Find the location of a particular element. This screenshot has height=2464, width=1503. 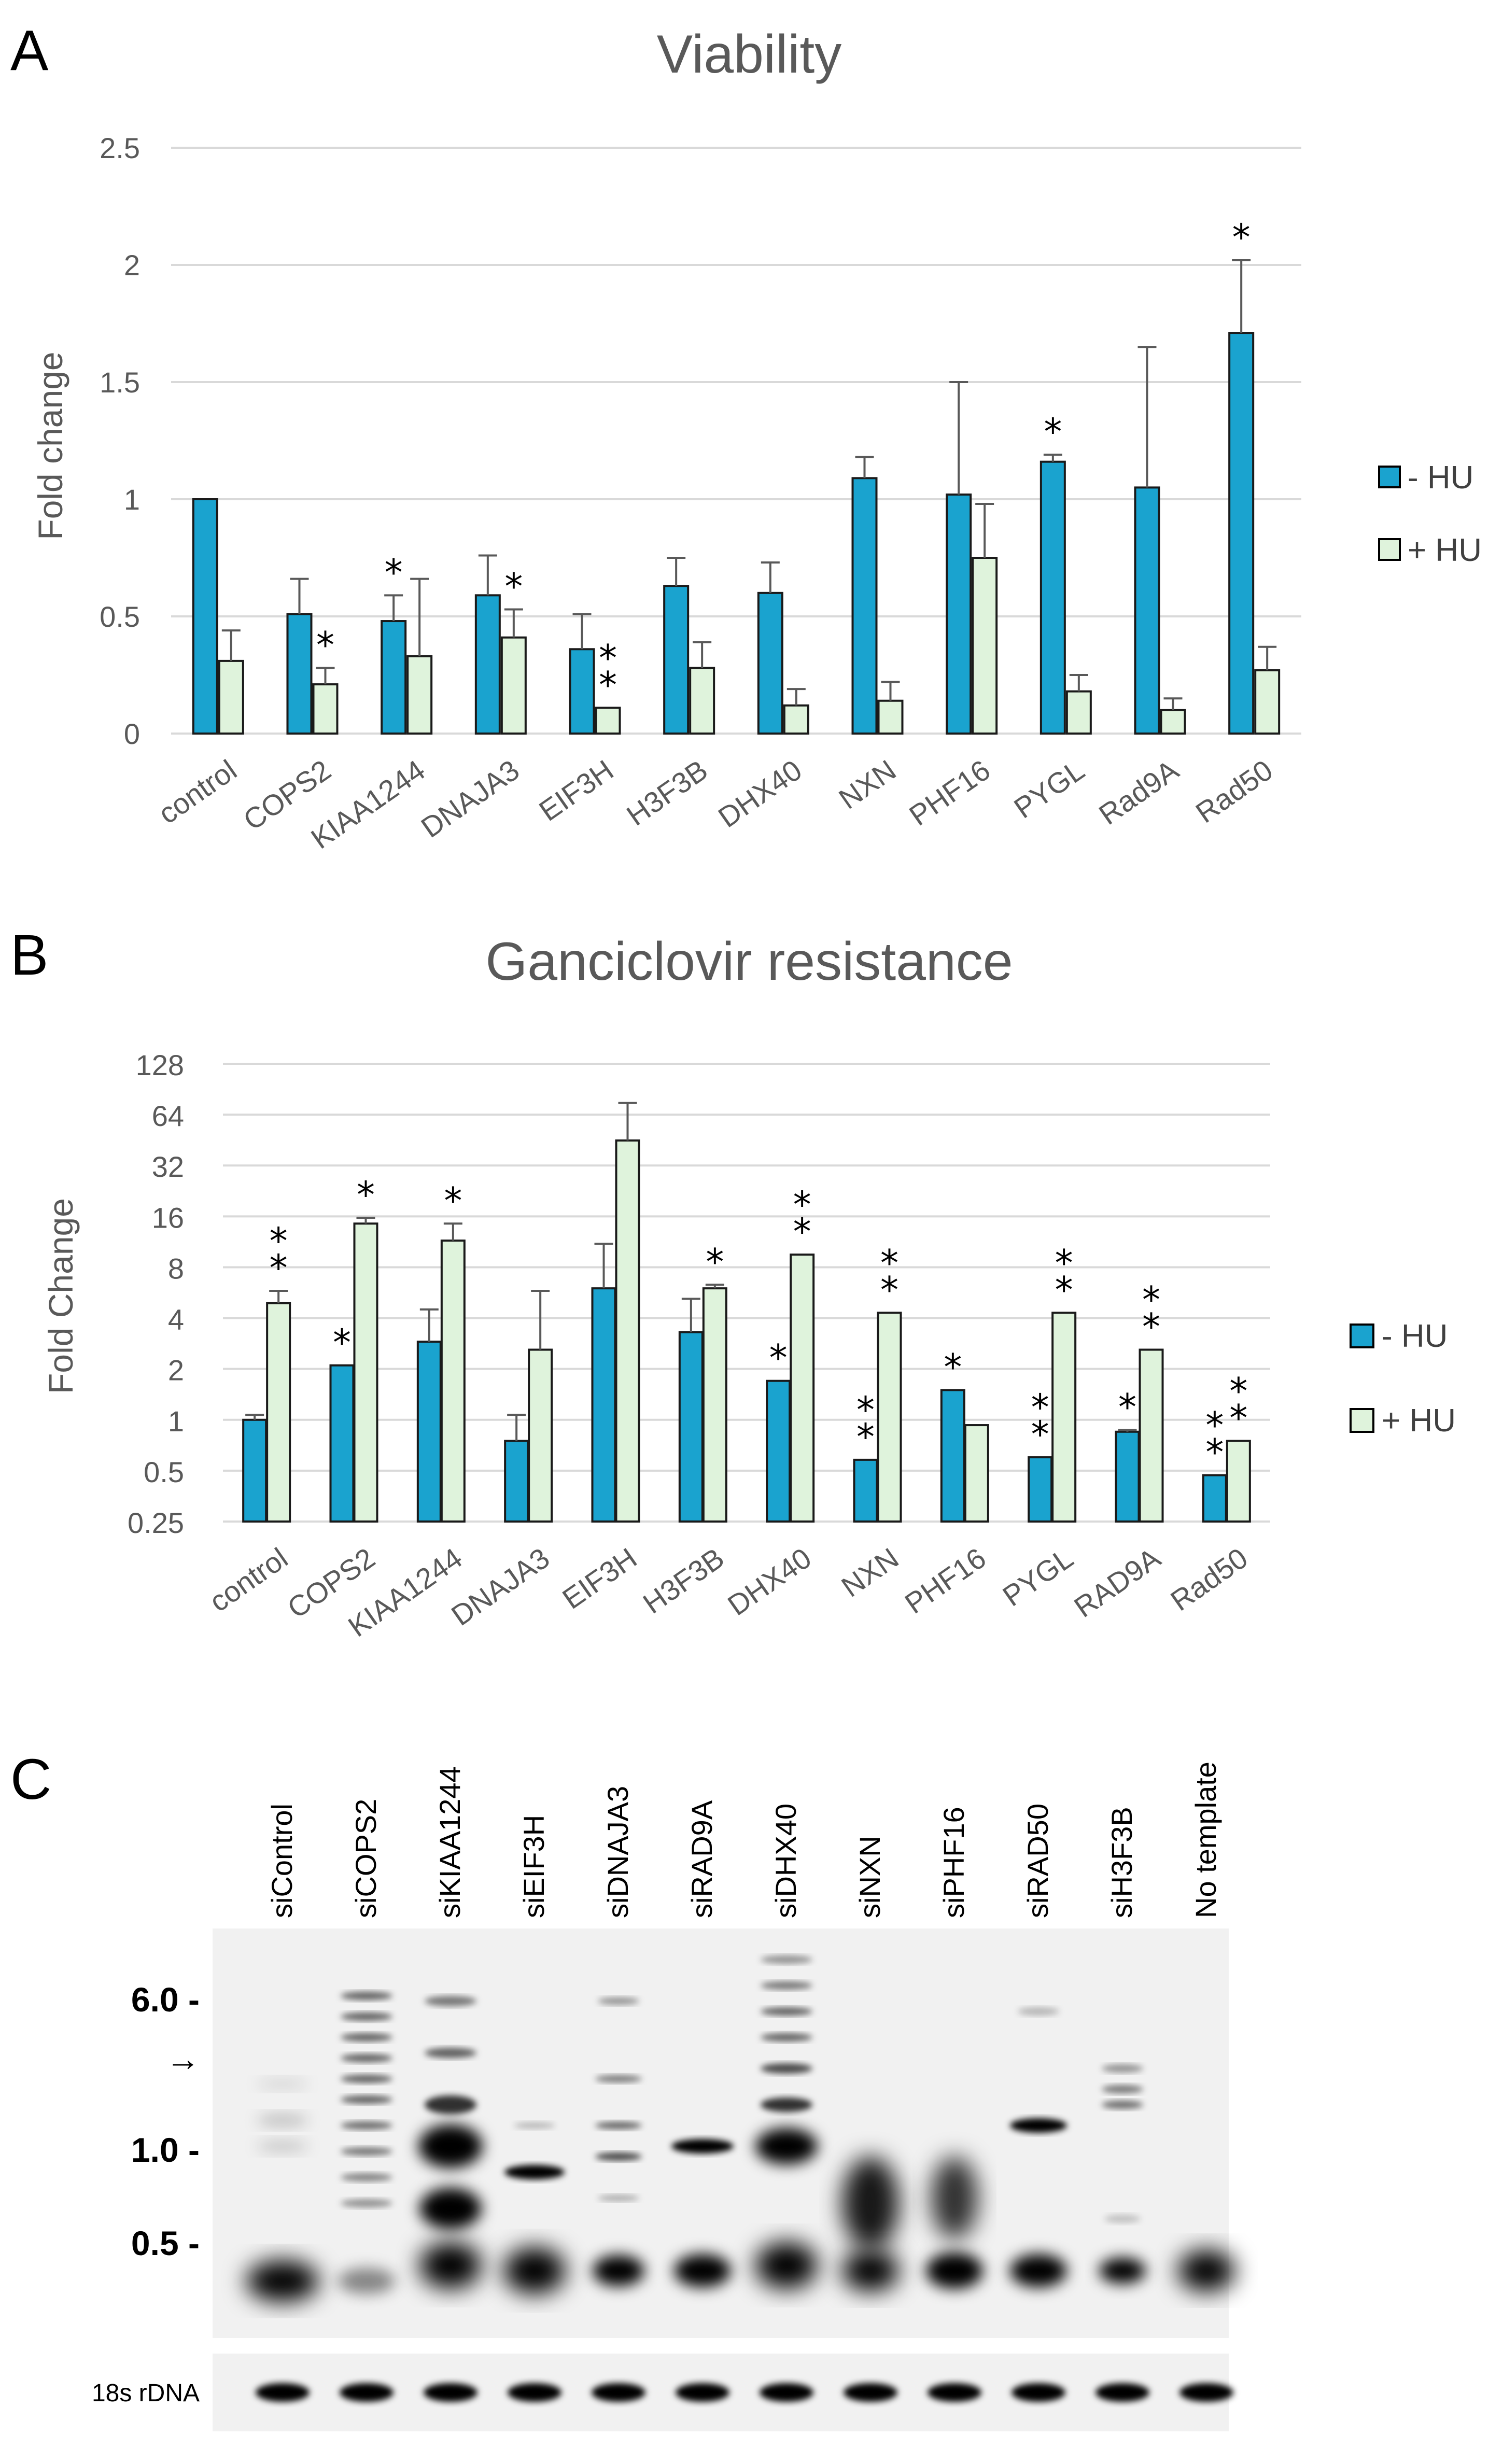

panel-c-letter: C is located at coordinates (30, 1780).